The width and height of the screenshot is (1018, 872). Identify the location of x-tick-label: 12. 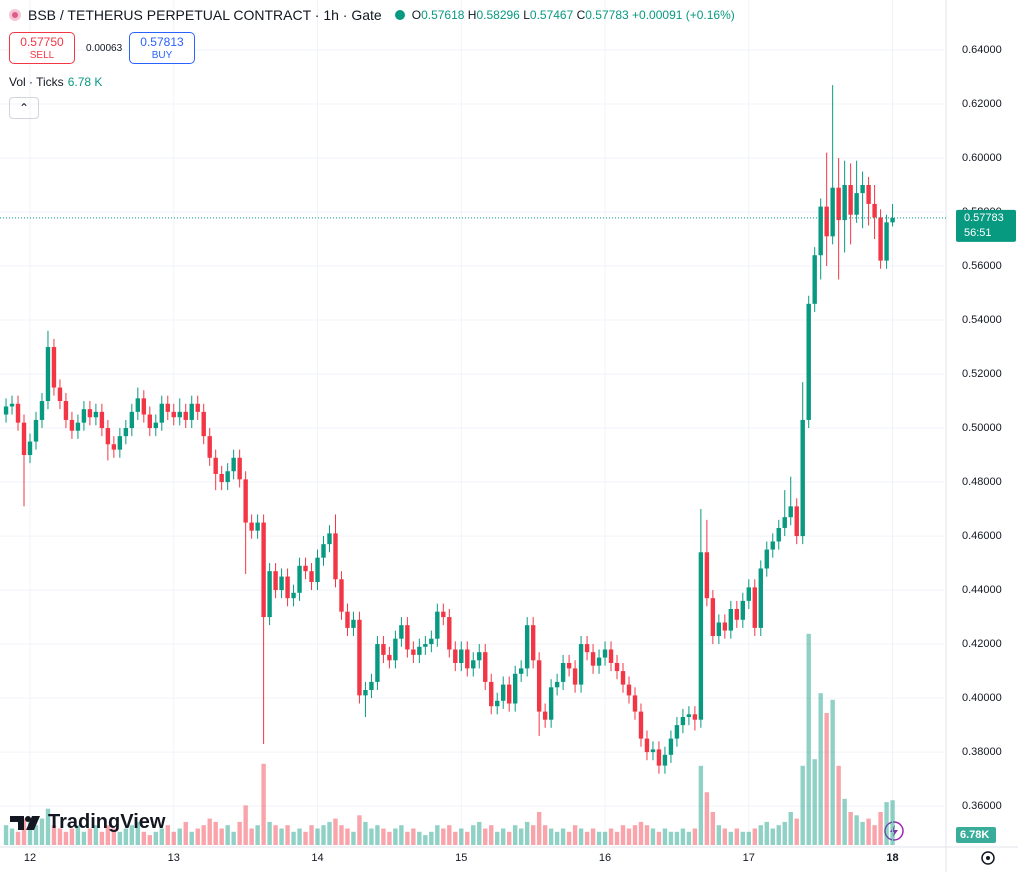
(30, 858).